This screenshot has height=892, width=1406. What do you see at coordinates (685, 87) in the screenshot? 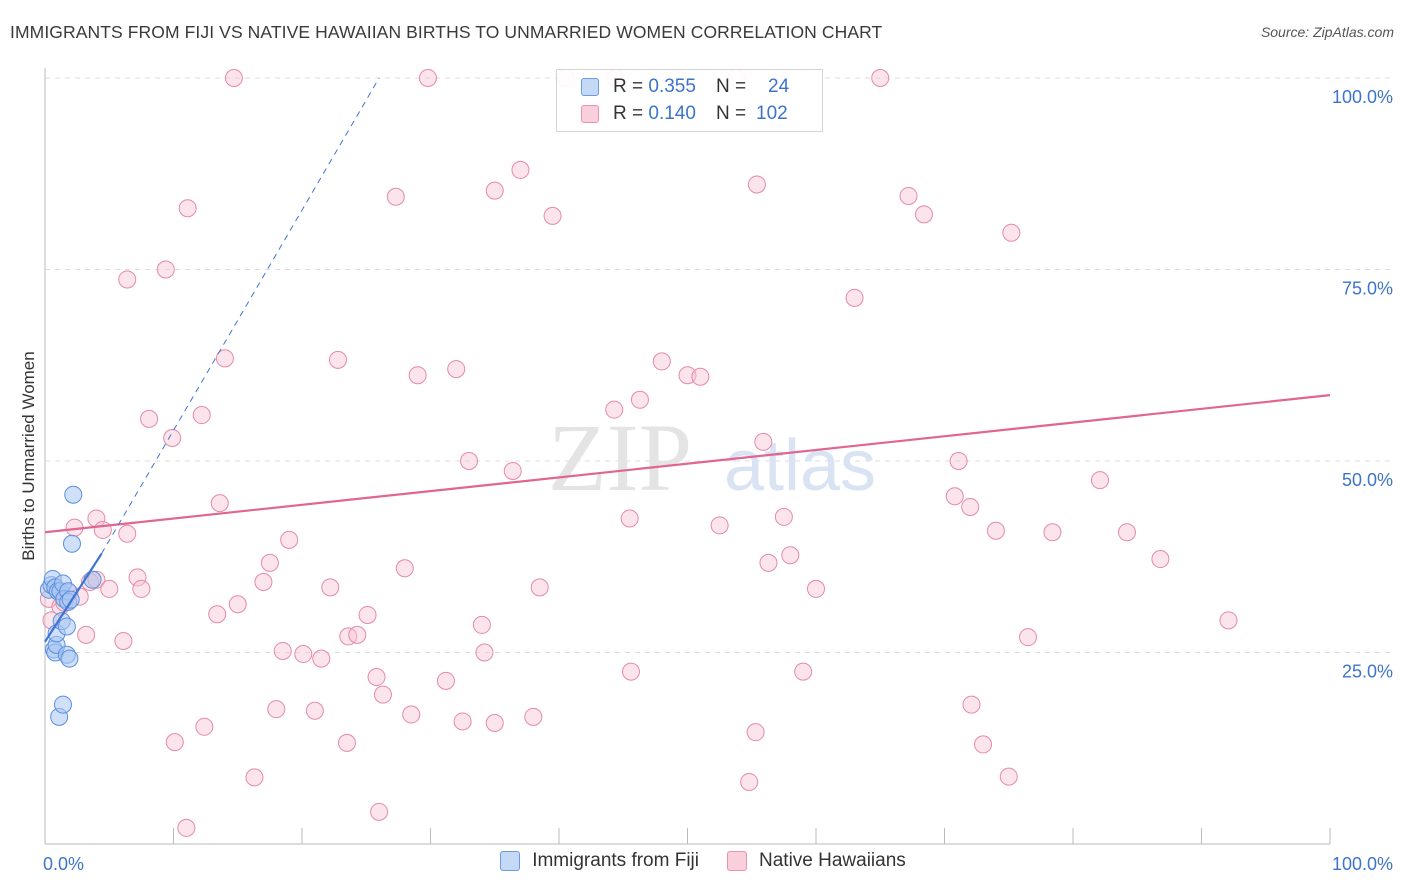
I see `legend-row-fiji: R = 0.355 N = 24` at bounding box center [685, 87].